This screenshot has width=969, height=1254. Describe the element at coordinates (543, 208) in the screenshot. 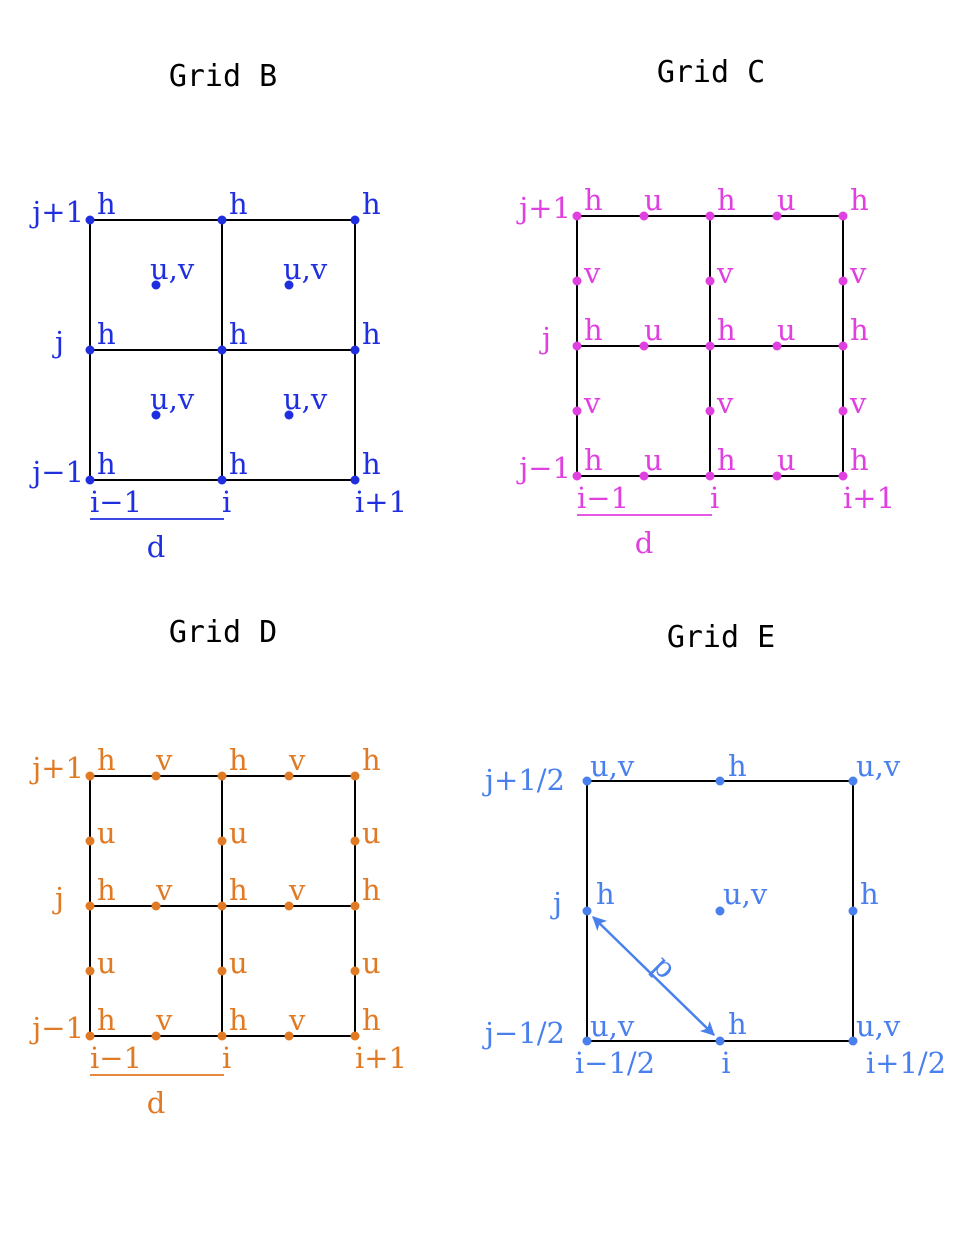

I see `grid-c-row-label-jplus1: j+1` at that location.